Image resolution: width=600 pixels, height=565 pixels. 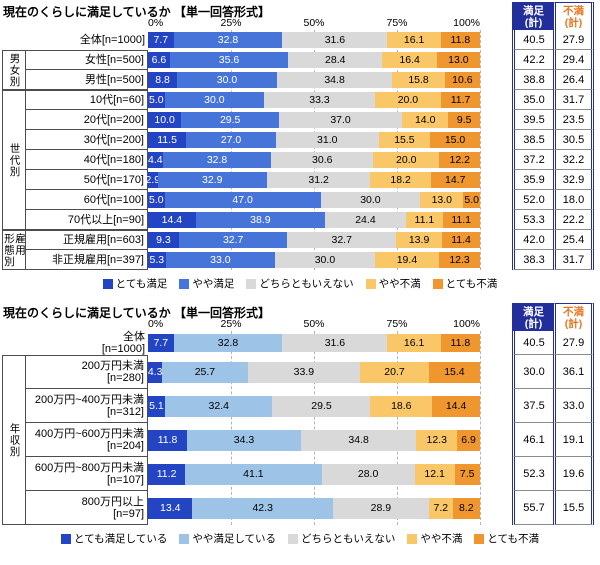 What do you see at coordinates (141, 284) in the screenshot?
I see `legend-label: とても満足` at bounding box center [141, 284].